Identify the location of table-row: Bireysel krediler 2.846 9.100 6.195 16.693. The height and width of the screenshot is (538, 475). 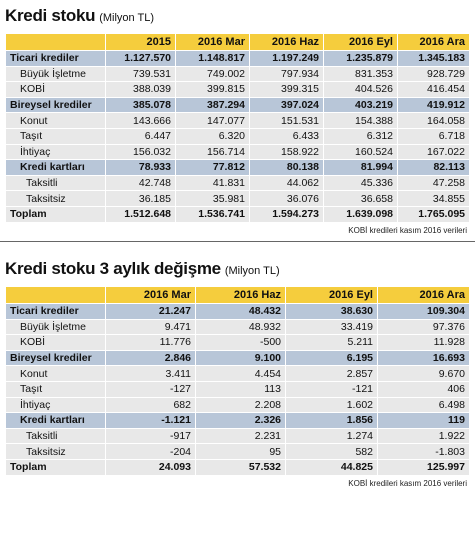
(237, 358).